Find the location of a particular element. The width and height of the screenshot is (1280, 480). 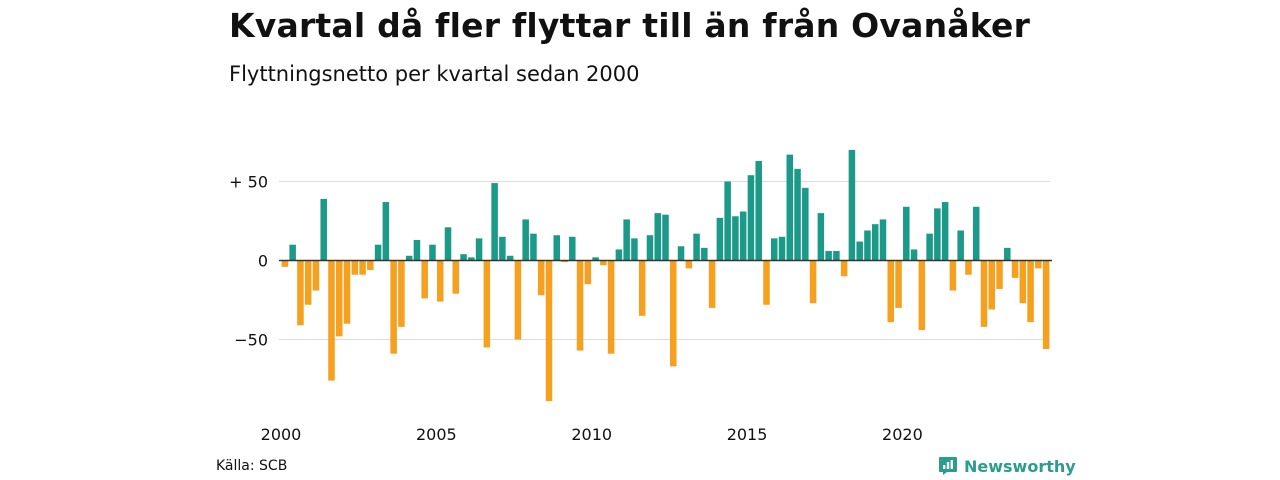

y-tick-label: −50 is located at coordinates (251, 340).